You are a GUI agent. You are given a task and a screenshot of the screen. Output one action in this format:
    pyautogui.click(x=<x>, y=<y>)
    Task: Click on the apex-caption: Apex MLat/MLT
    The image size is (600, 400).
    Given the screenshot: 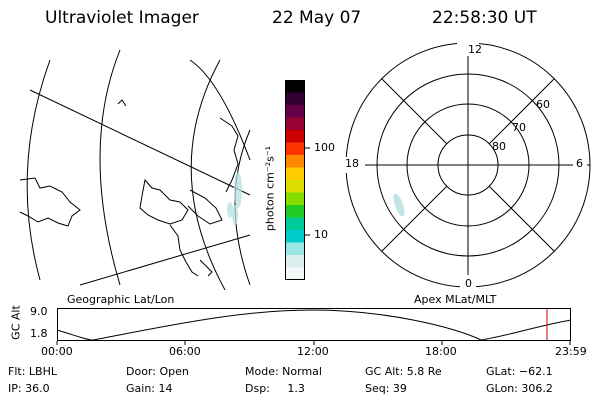 What is the action you would take?
    pyautogui.click(x=455, y=299)
    